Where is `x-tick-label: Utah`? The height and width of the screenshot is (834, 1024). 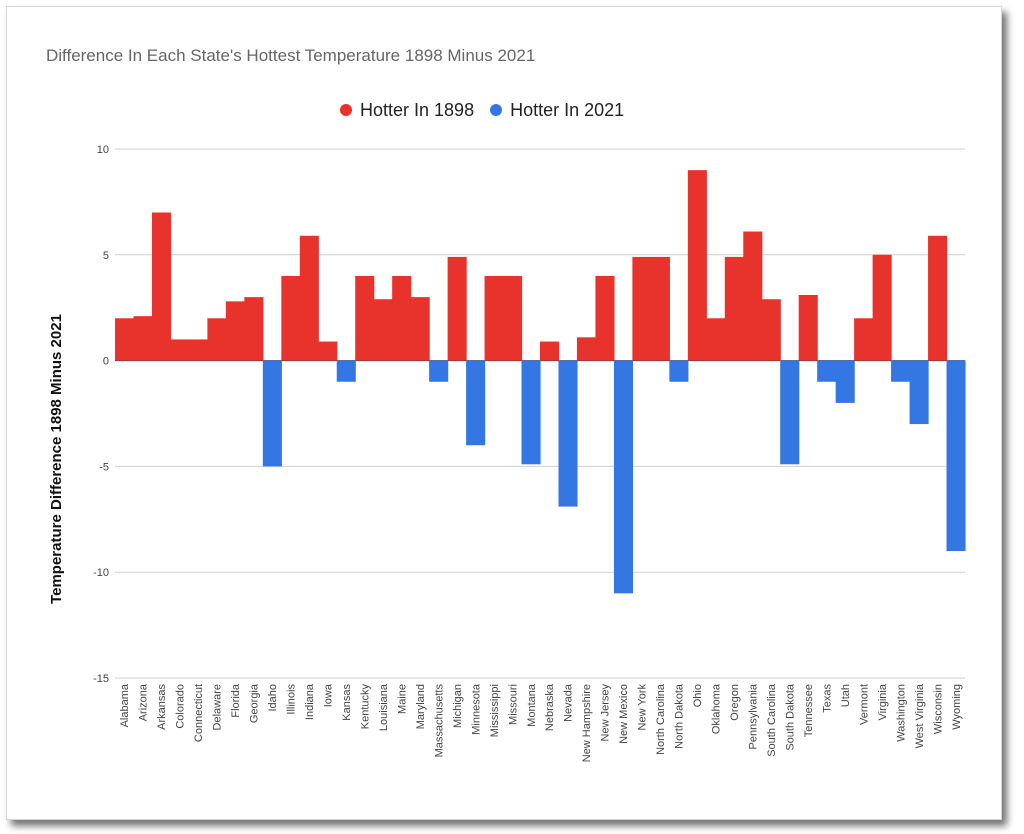 x-tick-label: Utah is located at coordinates (846, 695).